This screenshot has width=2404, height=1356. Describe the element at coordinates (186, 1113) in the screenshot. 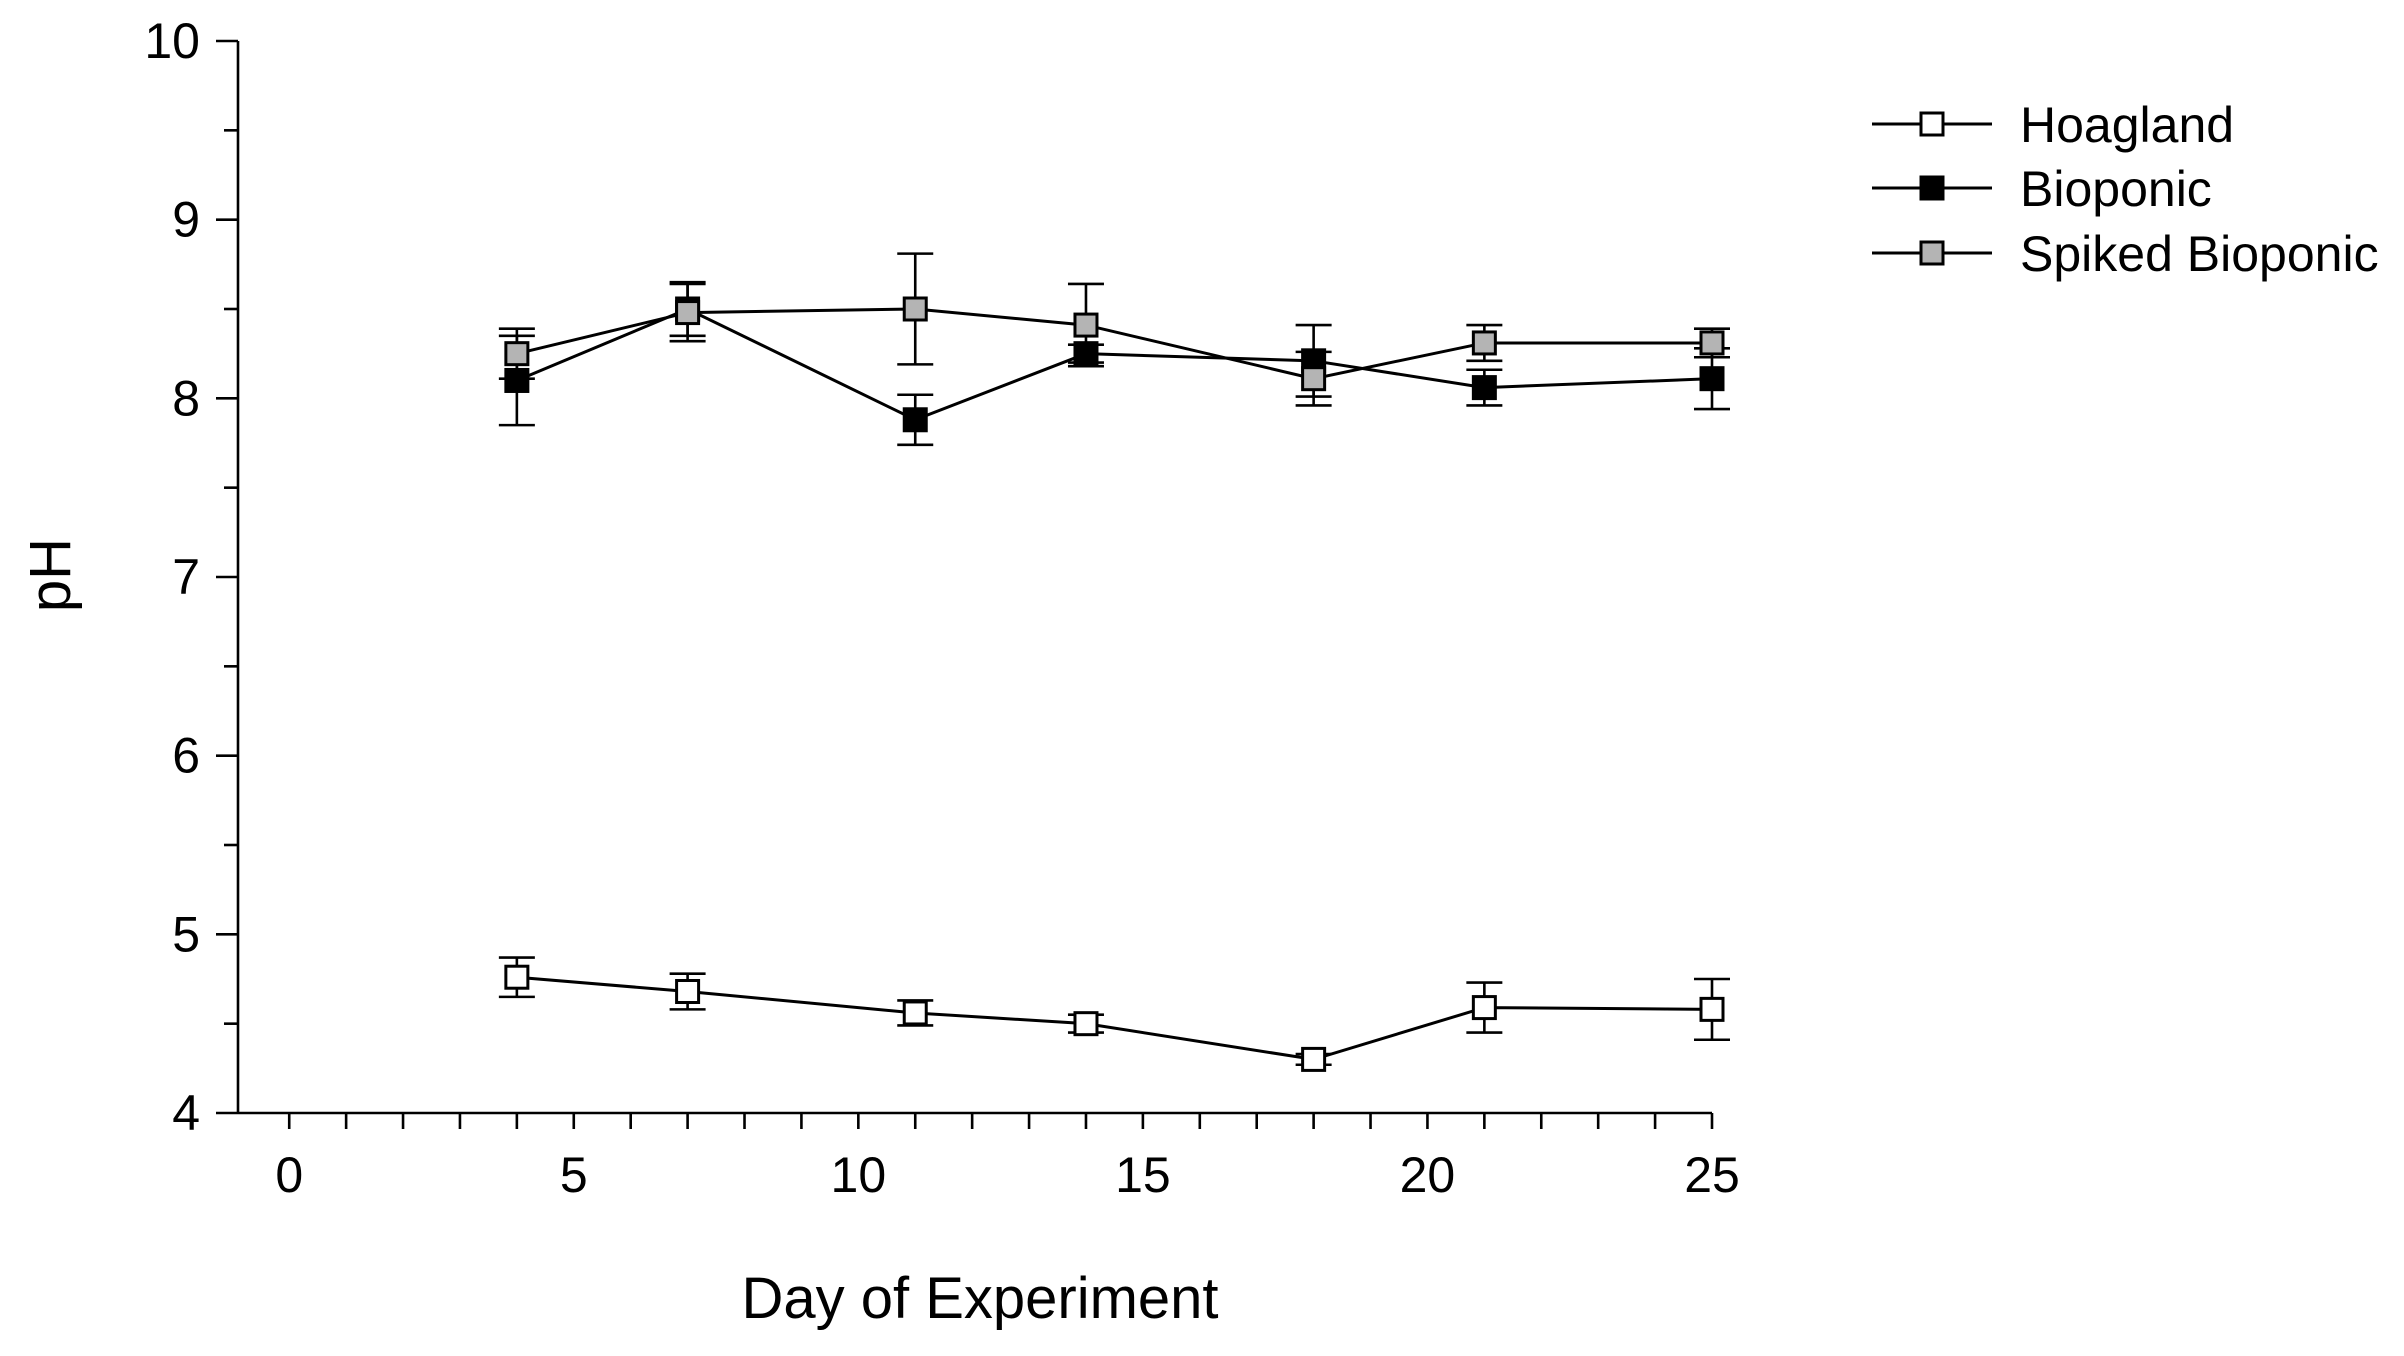

I see `y-tick-label: 4` at that location.